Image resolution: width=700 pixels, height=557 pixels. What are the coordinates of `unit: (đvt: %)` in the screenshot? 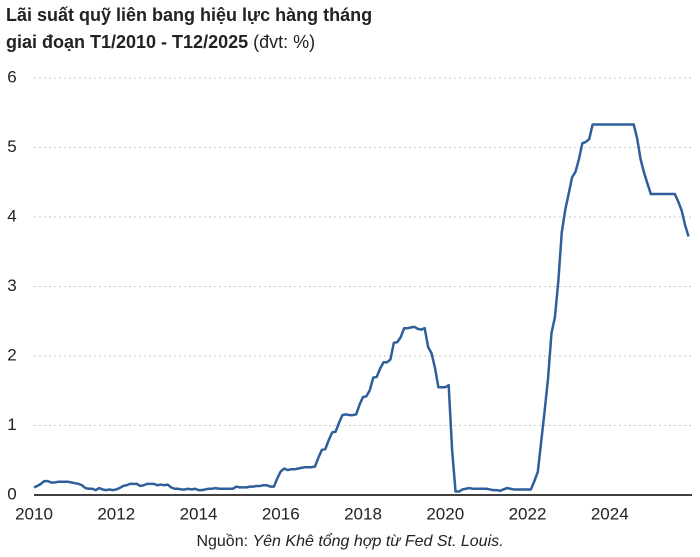 It's located at (284, 42).